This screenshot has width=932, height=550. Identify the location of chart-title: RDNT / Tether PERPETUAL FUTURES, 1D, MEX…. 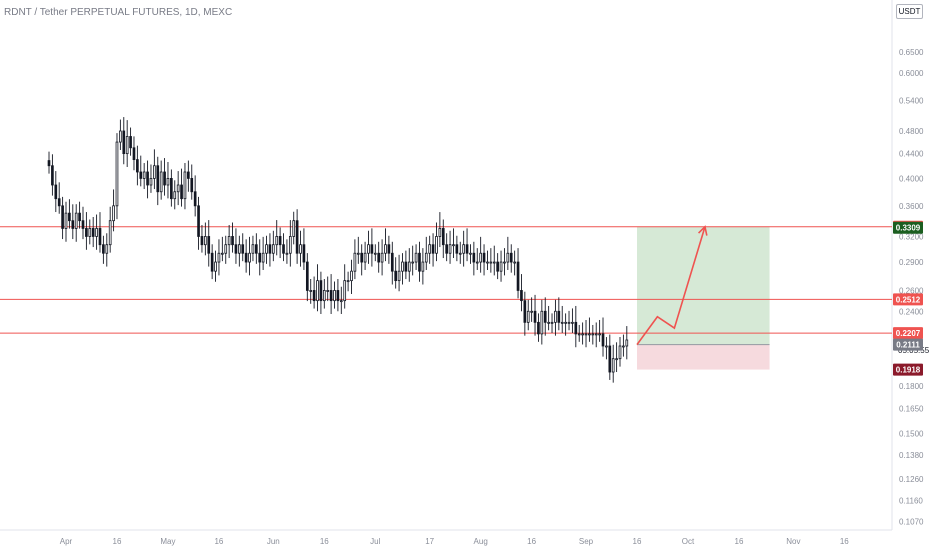
(118, 12).